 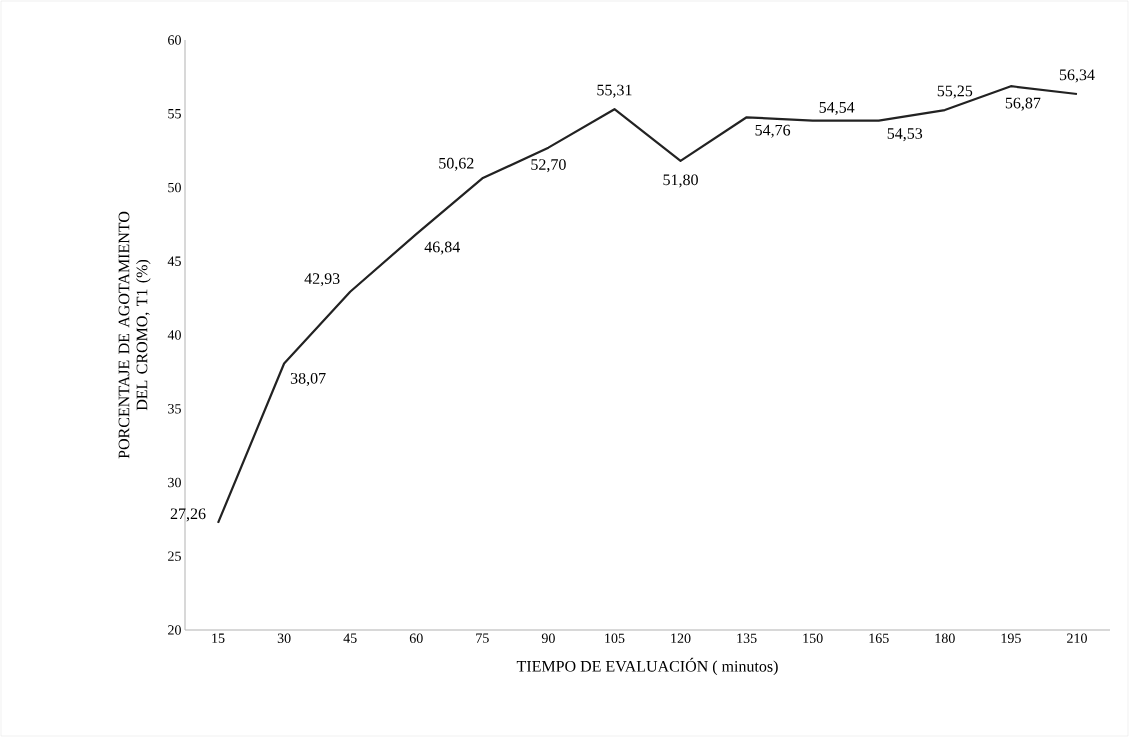 I want to click on data-label: 56,87, so click(x=1023, y=104).